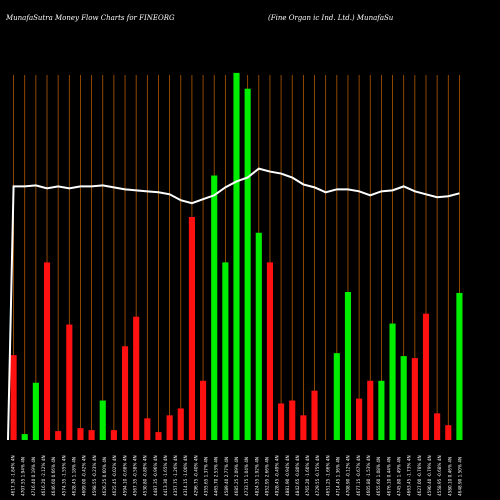  What do you see at coordinates (155, 475) in the screenshot?
I see `x-tick-label: 4487.35 -0.96% 4N` at bounding box center [155, 475].